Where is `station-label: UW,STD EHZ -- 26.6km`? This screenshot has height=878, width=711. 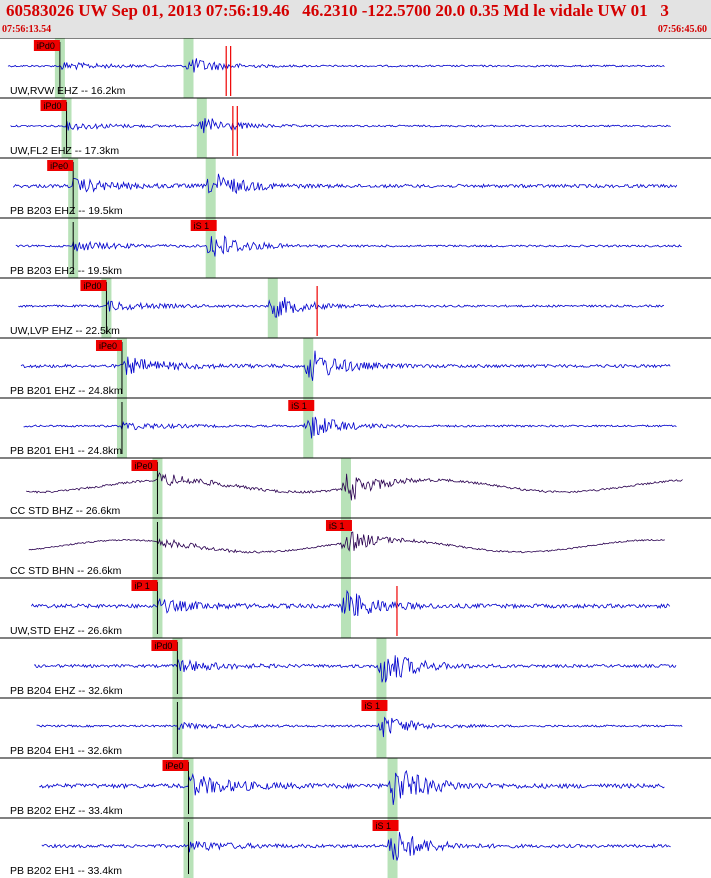 station-label: UW,STD EHZ -- 26.6km is located at coordinates (66, 631).